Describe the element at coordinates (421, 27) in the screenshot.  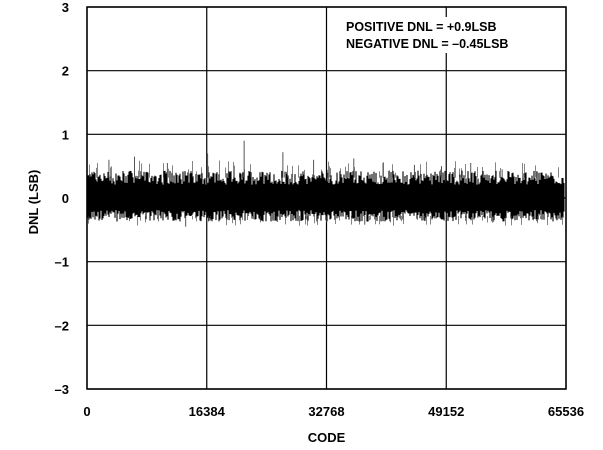
I see `annotation-positive-dnl: POSITIVE DNL = +0.9LSB` at that location.